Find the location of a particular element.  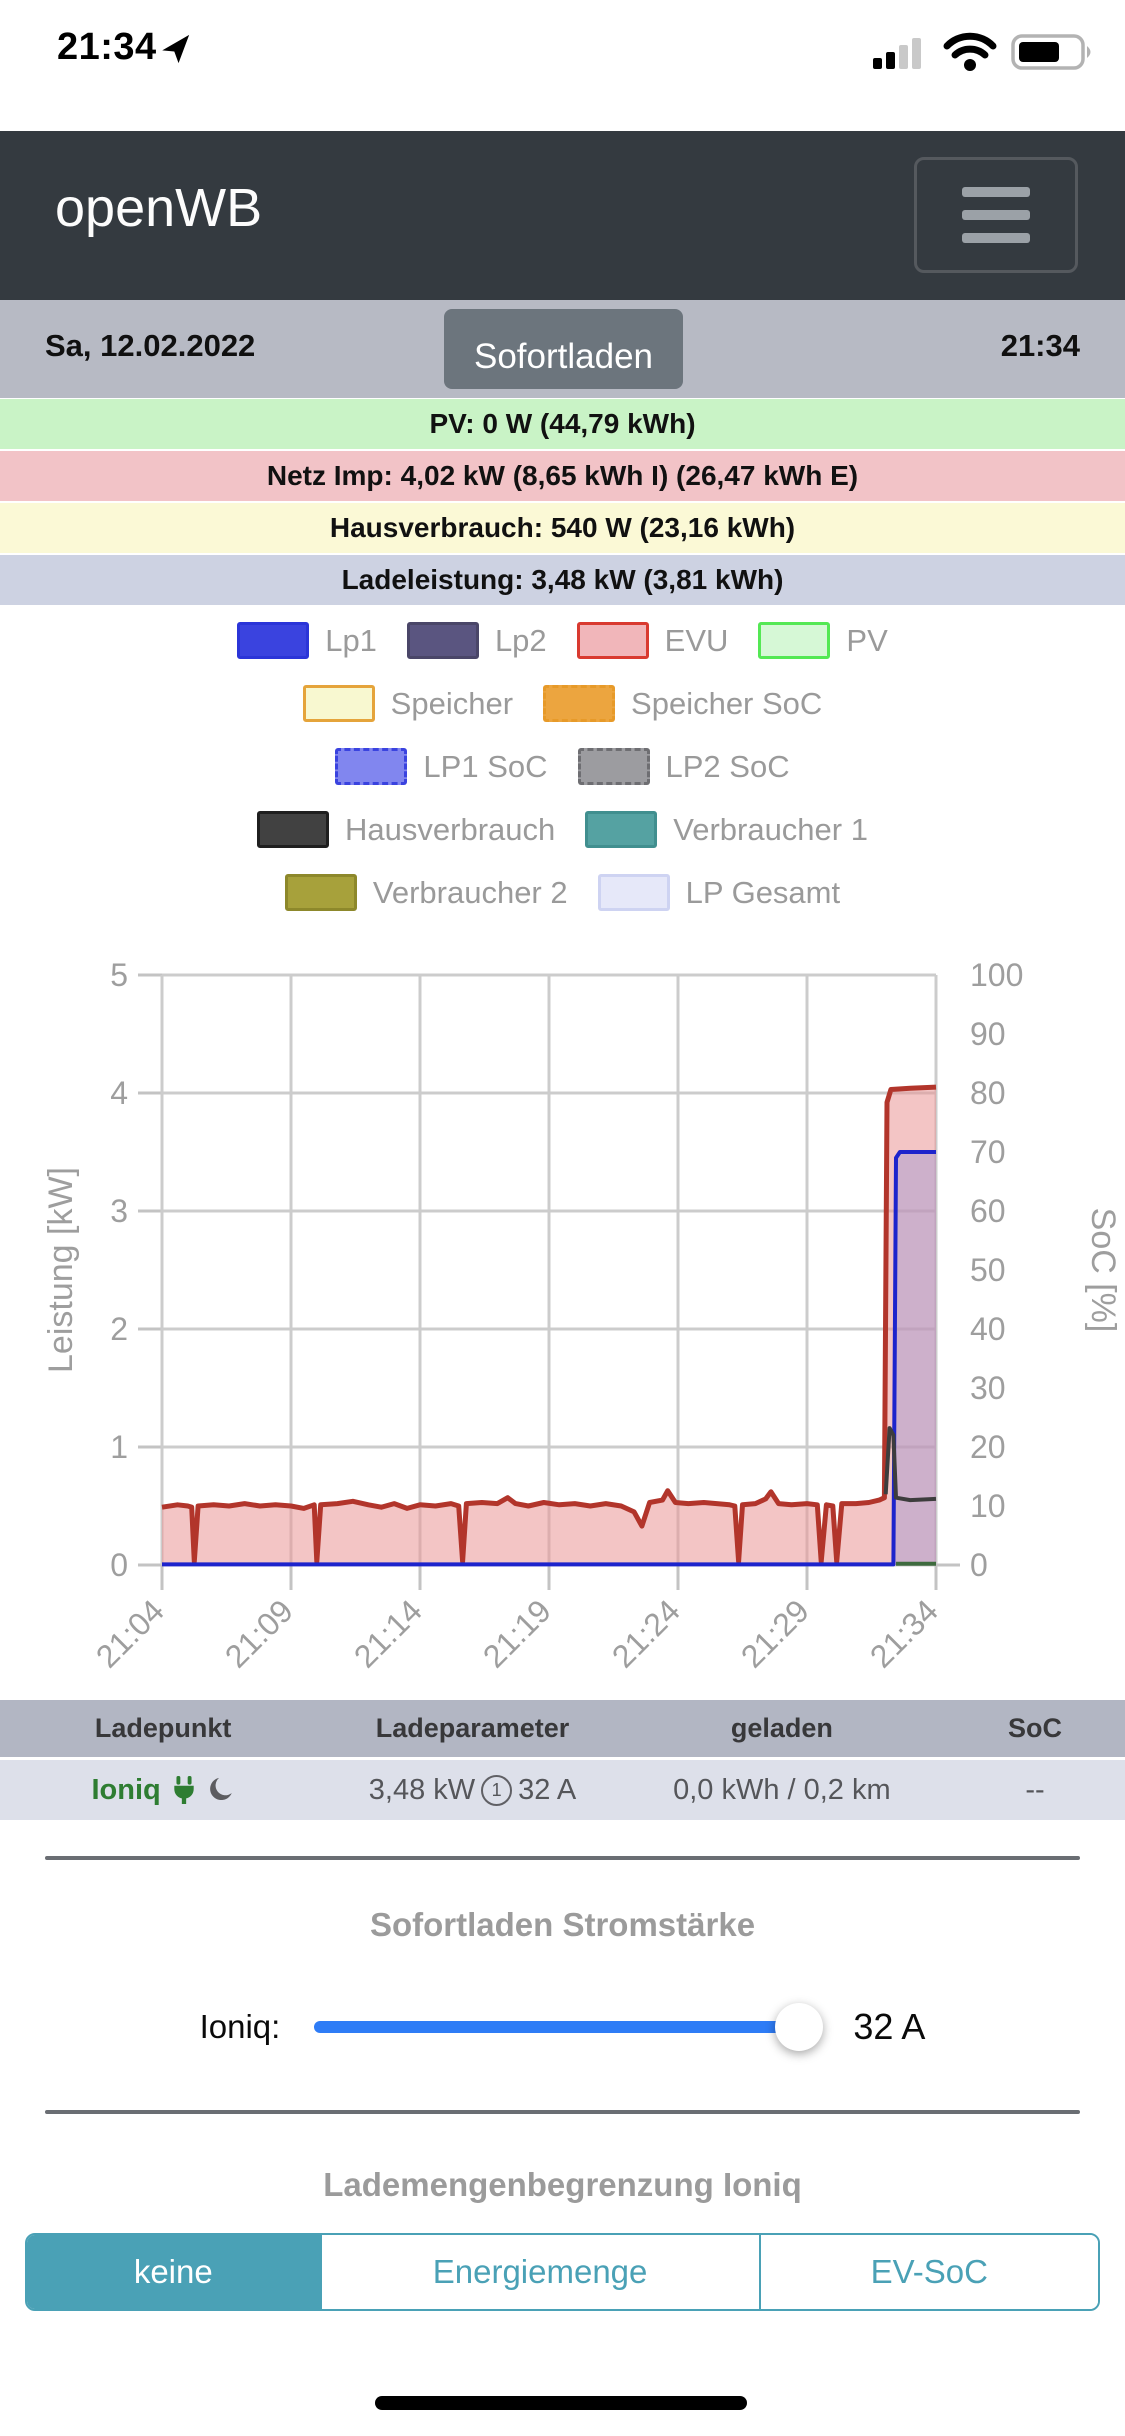

legend-label: Verbraucher 1 is located at coordinates (770, 829).